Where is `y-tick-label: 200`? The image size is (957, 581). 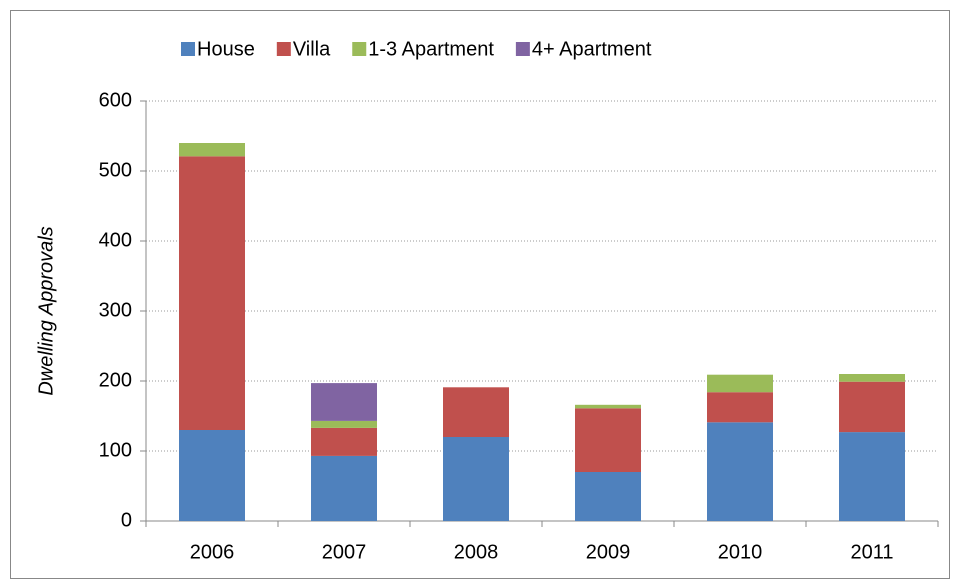 y-tick-label: 200 is located at coordinates (115, 380).